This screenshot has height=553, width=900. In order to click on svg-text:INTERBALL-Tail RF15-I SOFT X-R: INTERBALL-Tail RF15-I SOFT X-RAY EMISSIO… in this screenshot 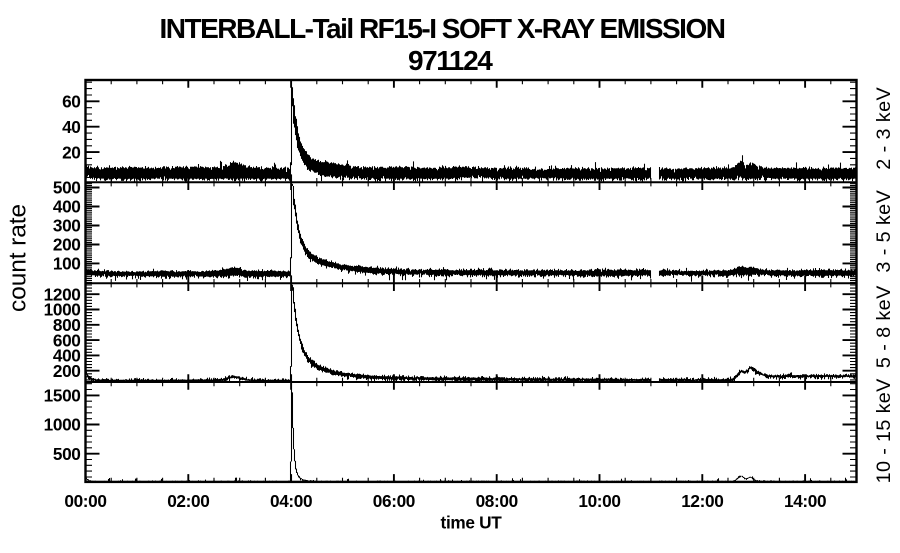, I will do `click(442, 28)`.